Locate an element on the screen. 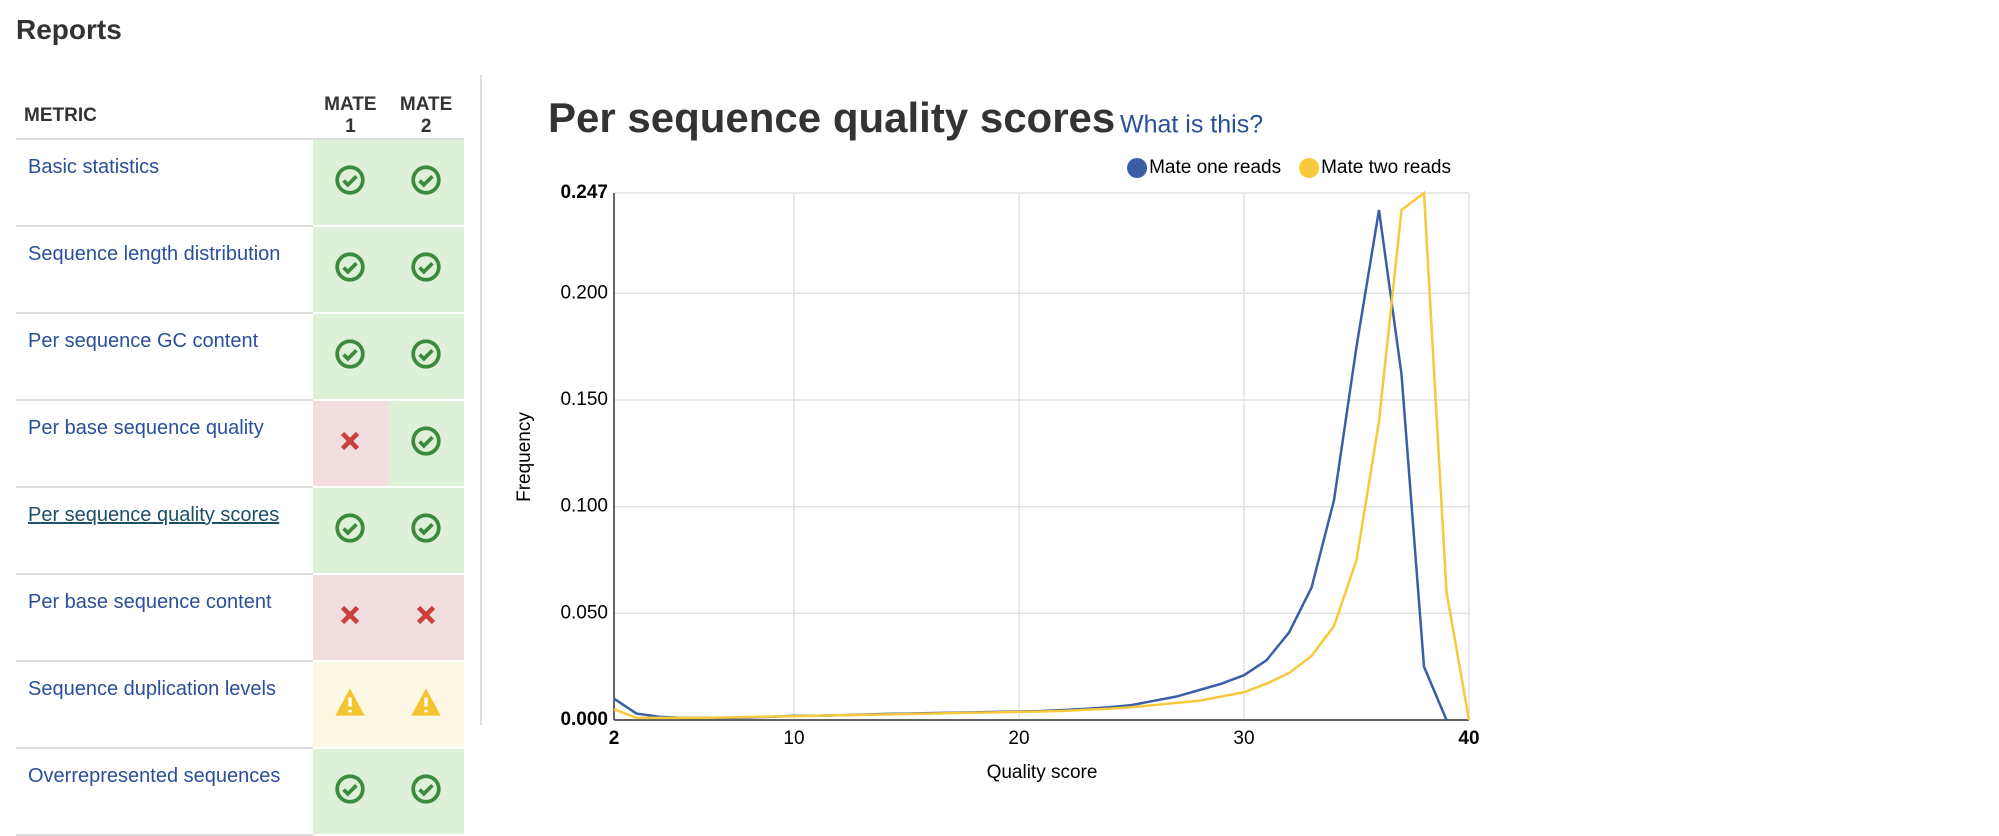  x-tick-label: 30 is located at coordinates (1243, 738).